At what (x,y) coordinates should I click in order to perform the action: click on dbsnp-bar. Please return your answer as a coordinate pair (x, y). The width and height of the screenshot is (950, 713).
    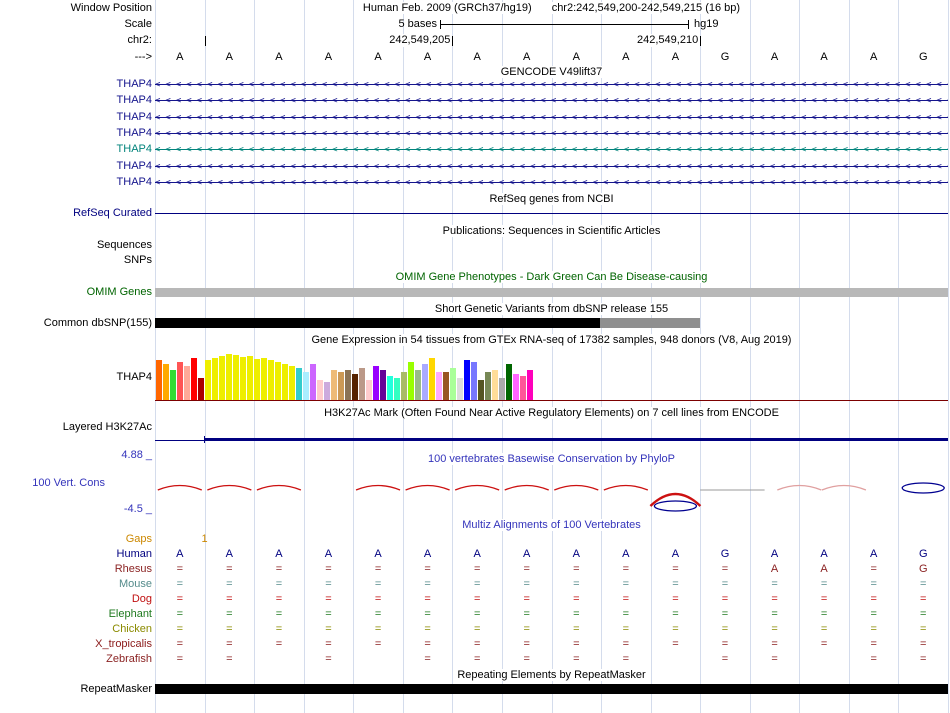
    Looking at the image, I should click on (427, 323).